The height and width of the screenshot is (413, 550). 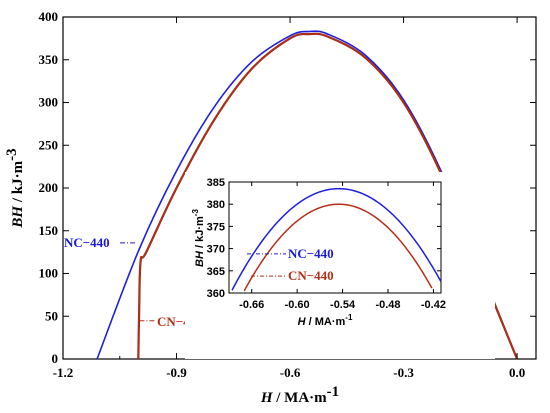 I want to click on inset-plot-frame, so click(x=335, y=237).